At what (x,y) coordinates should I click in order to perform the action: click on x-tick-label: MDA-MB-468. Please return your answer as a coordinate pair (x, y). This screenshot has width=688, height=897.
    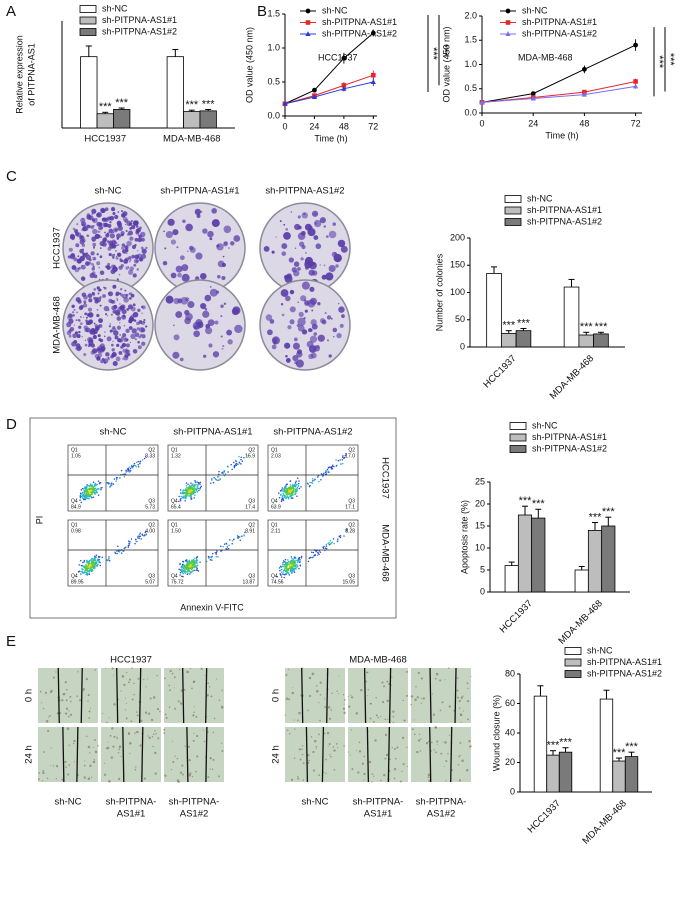
    Looking at the image, I should click on (192, 139).